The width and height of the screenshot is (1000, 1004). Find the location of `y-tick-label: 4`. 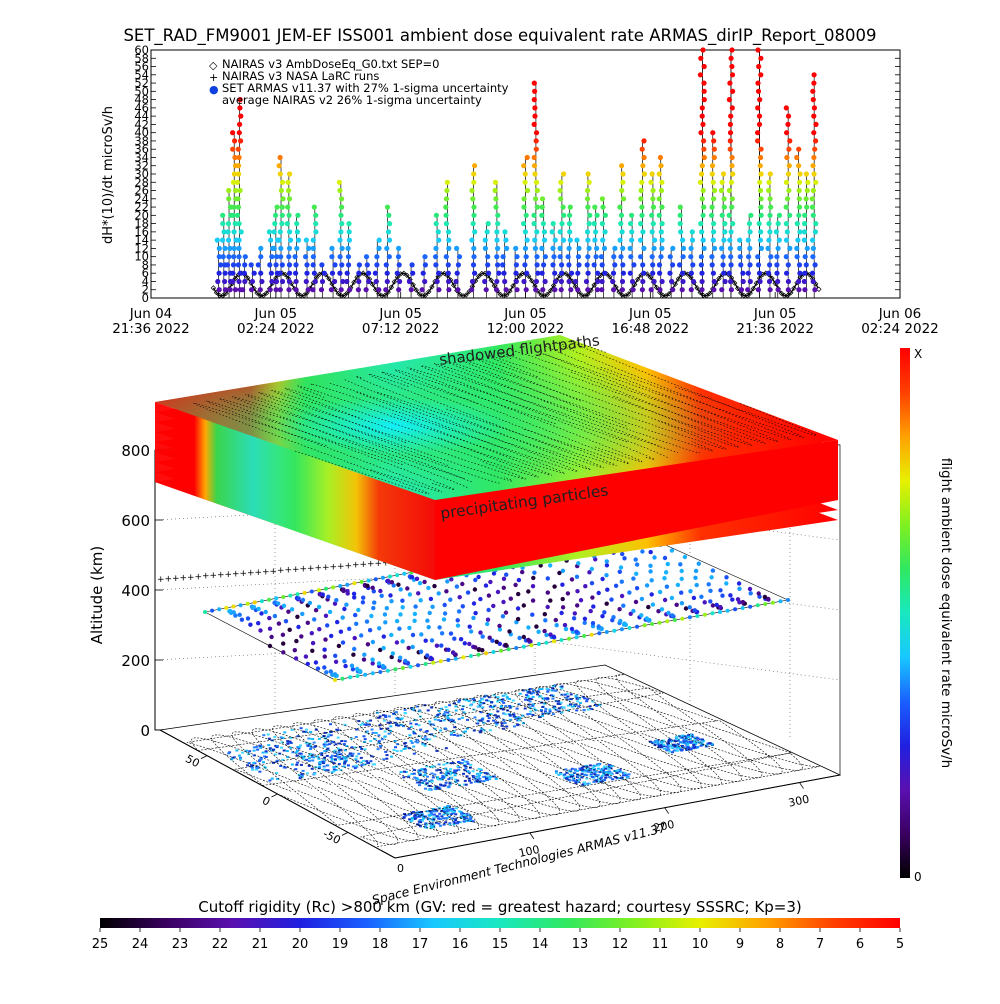

y-tick-label: 4 is located at coordinates (145, 281).